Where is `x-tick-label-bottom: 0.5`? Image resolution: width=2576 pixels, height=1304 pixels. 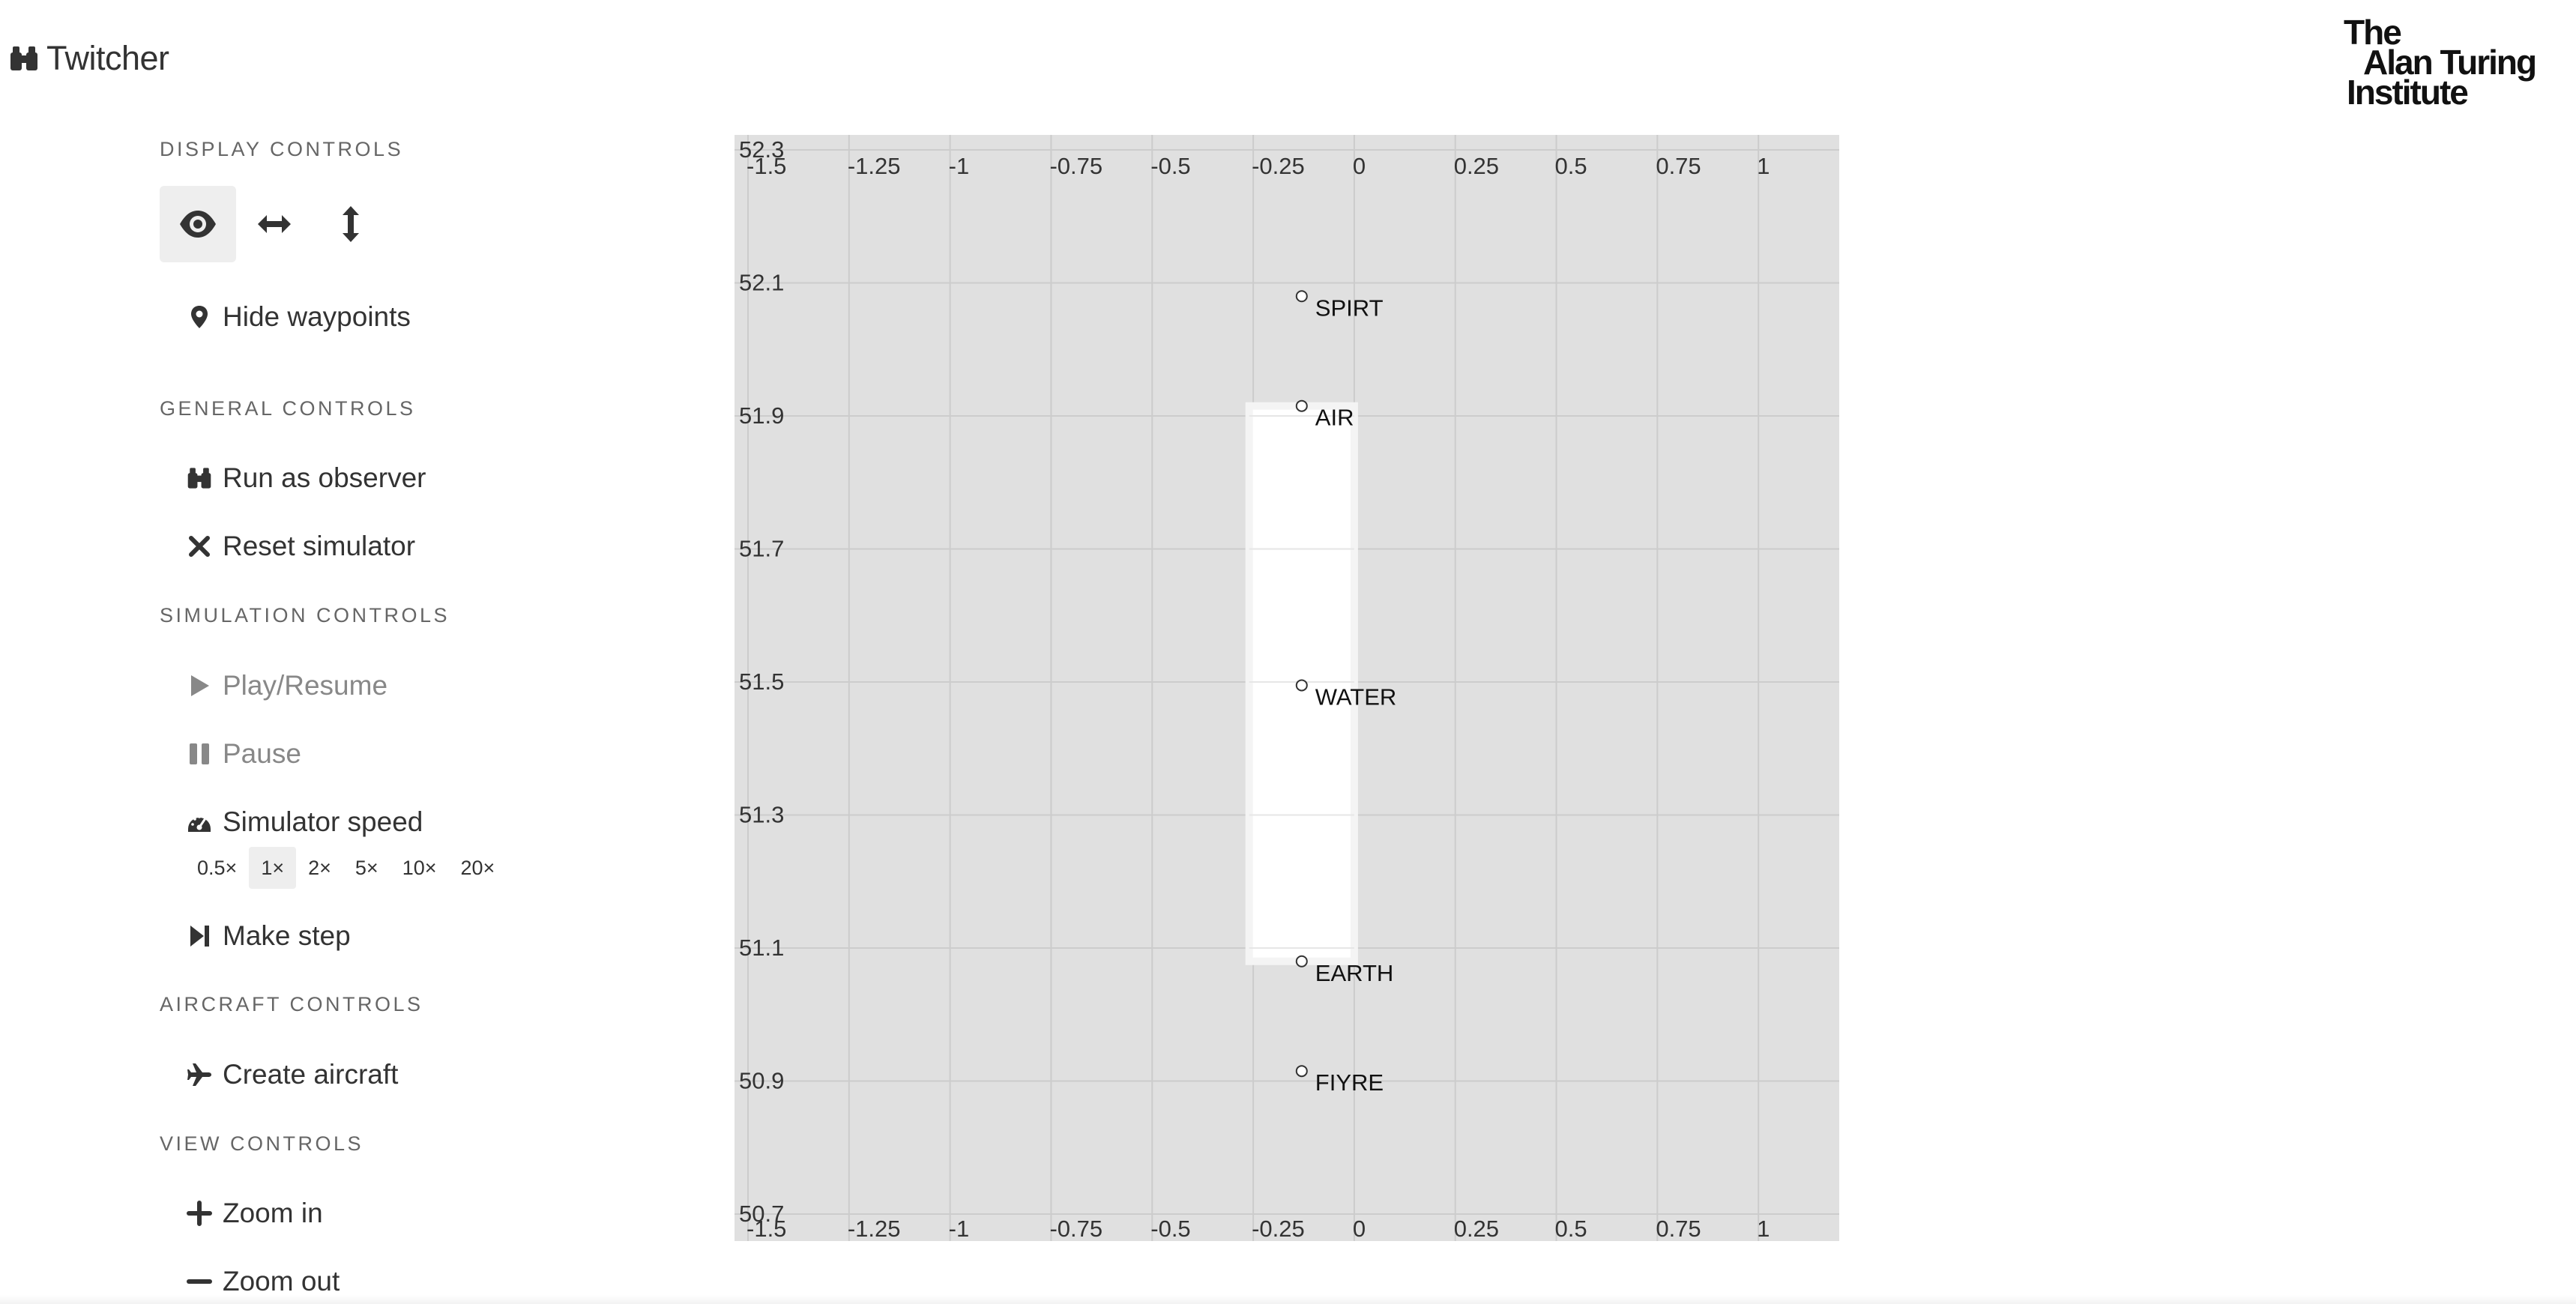 x-tick-label-bottom: 0.5 is located at coordinates (1571, 1229).